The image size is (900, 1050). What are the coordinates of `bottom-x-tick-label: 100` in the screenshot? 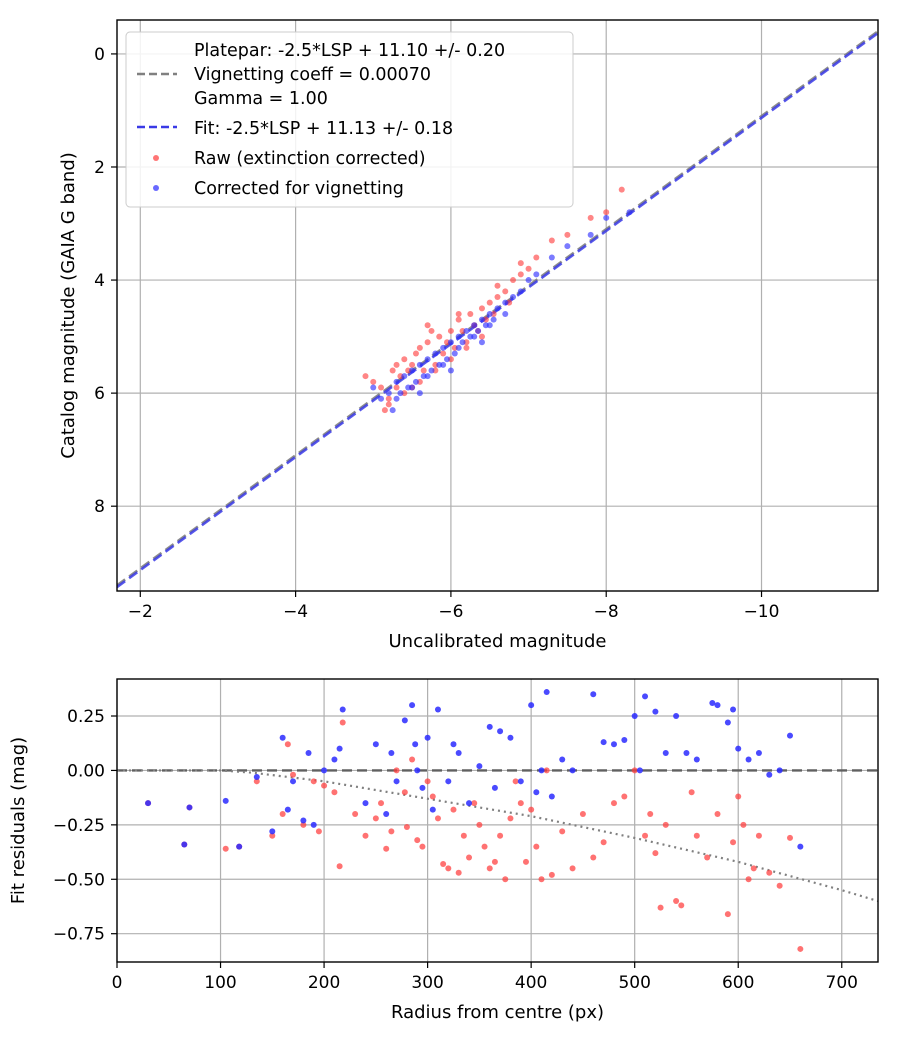 It's located at (220, 983).